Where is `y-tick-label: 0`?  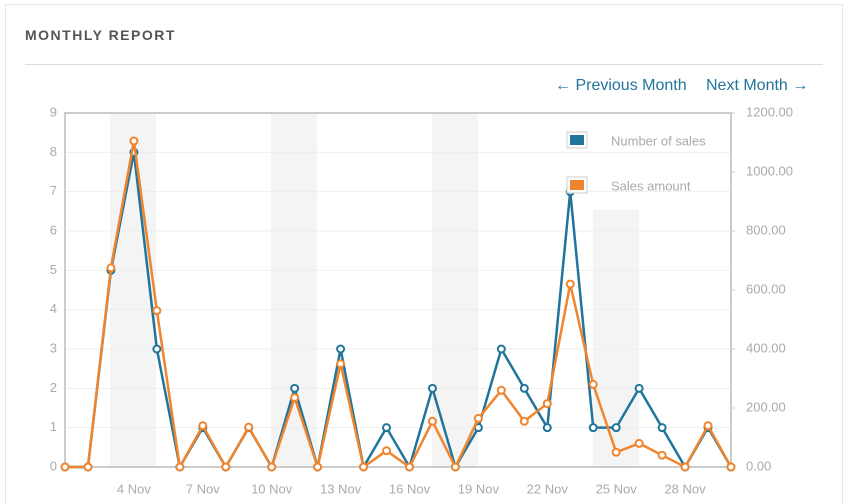 y-tick-label: 0 is located at coordinates (53, 465).